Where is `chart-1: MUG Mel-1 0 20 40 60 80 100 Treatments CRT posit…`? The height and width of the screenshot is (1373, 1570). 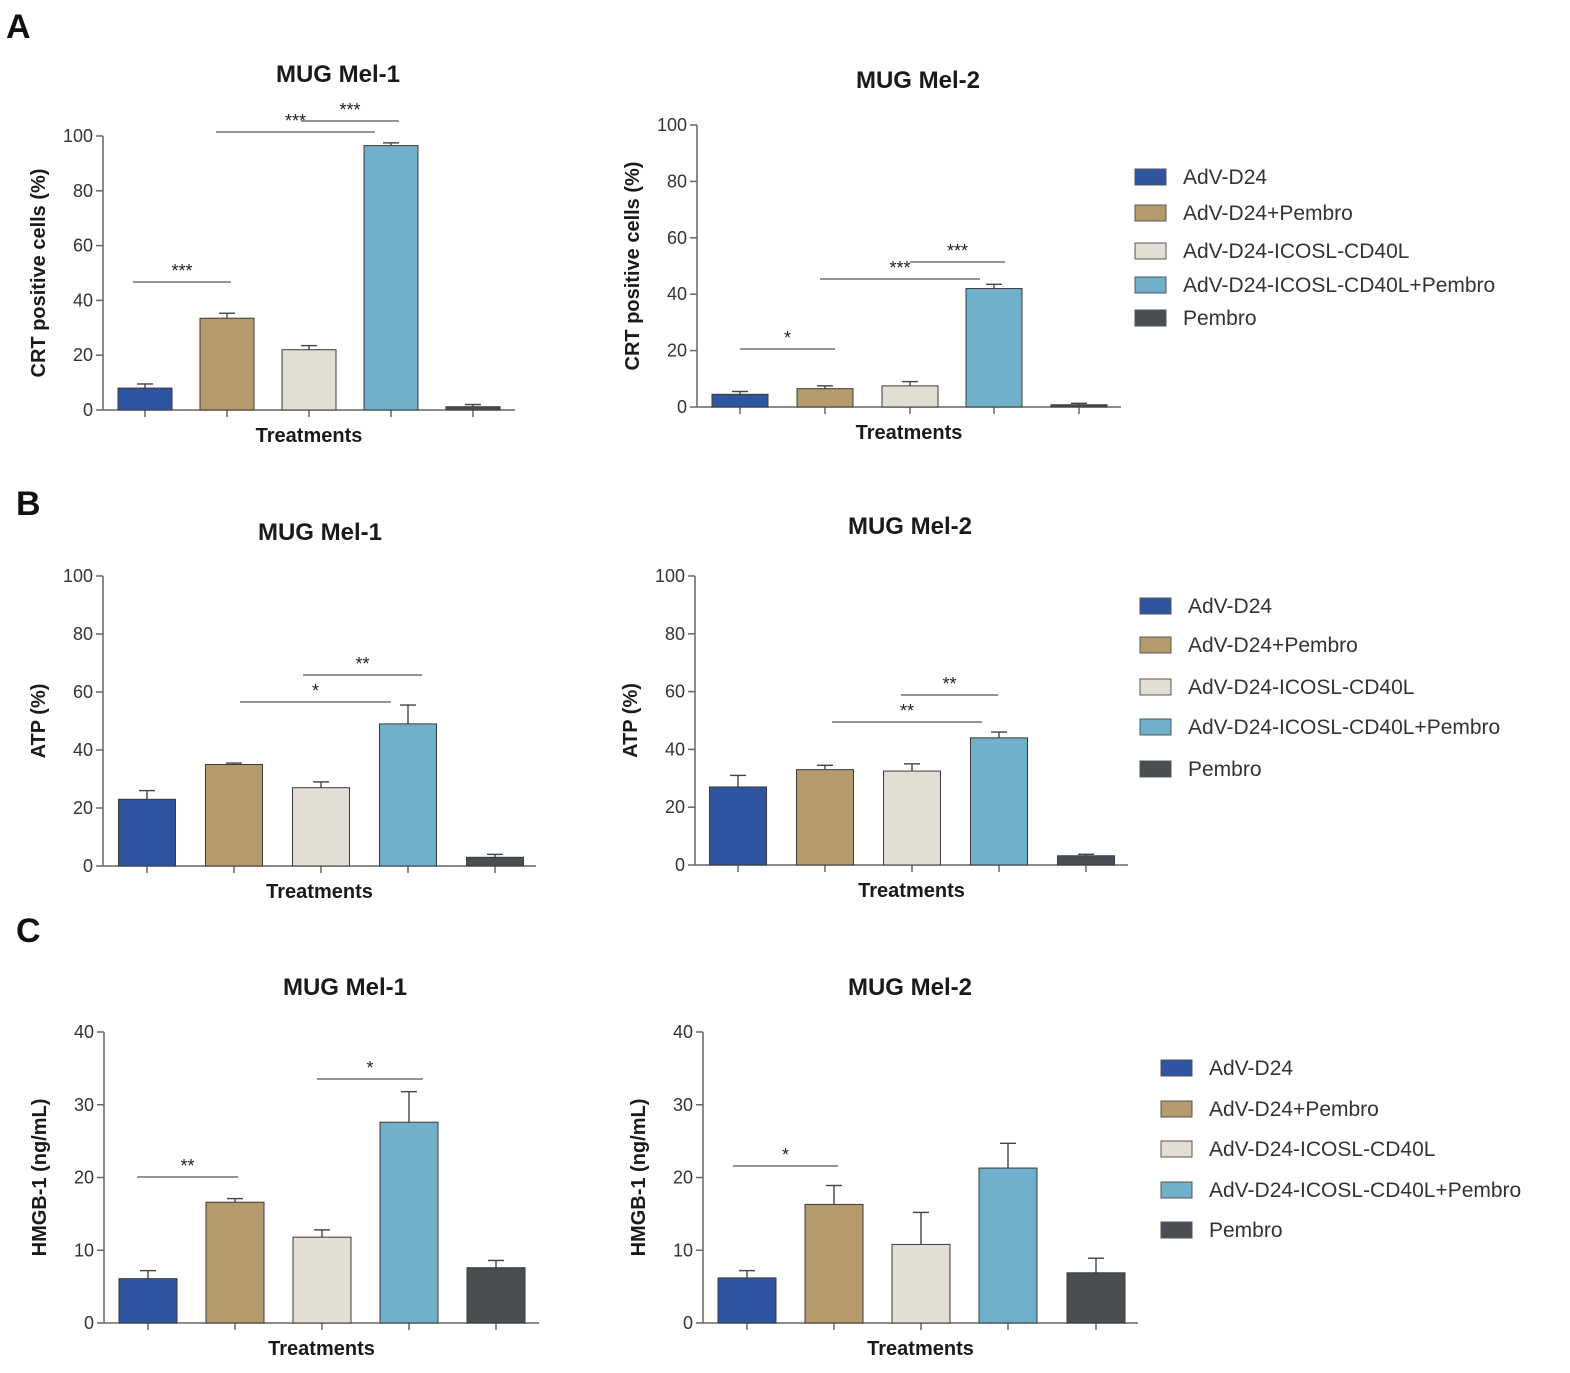
chart-1: MUG Mel-1 0 20 40 60 80 100 Treatments CRT posit… is located at coordinates (271, 254).